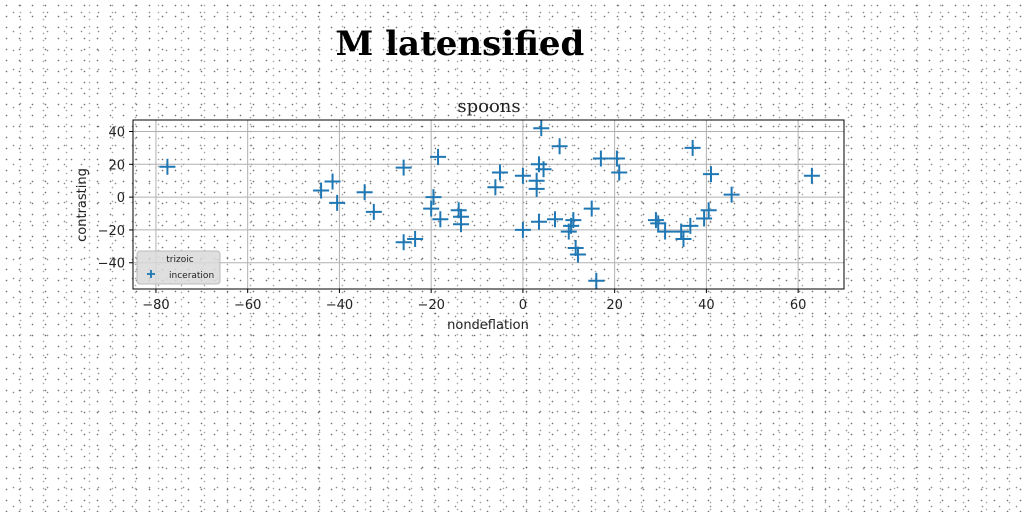 The height and width of the screenshot is (512, 1024). I want to click on y-tick-label: −20, so click(111, 231).